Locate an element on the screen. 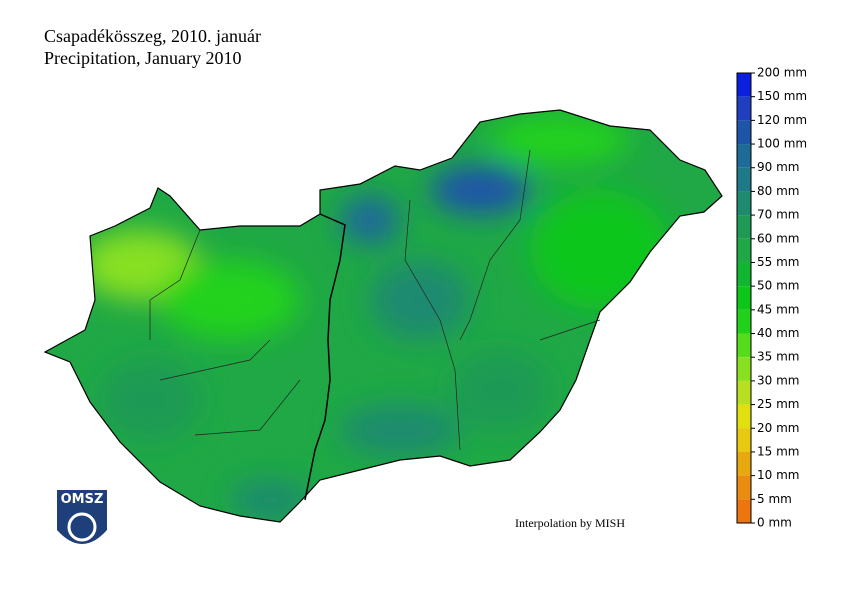 The height and width of the screenshot is (595, 842). colorbar-label: 60 mm is located at coordinates (778, 238).